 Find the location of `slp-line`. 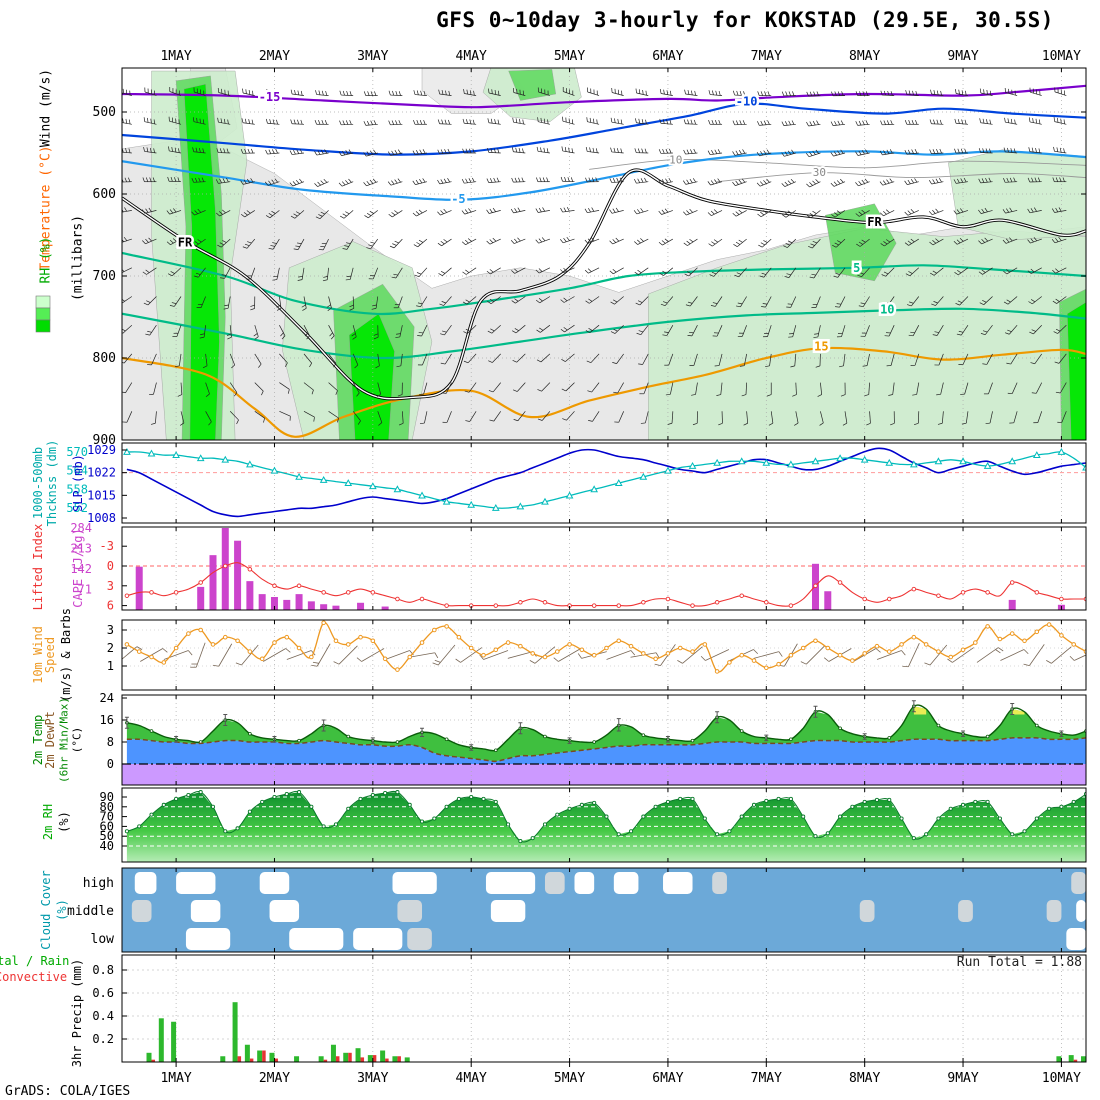

slp-line is located at coordinates (606, 482).